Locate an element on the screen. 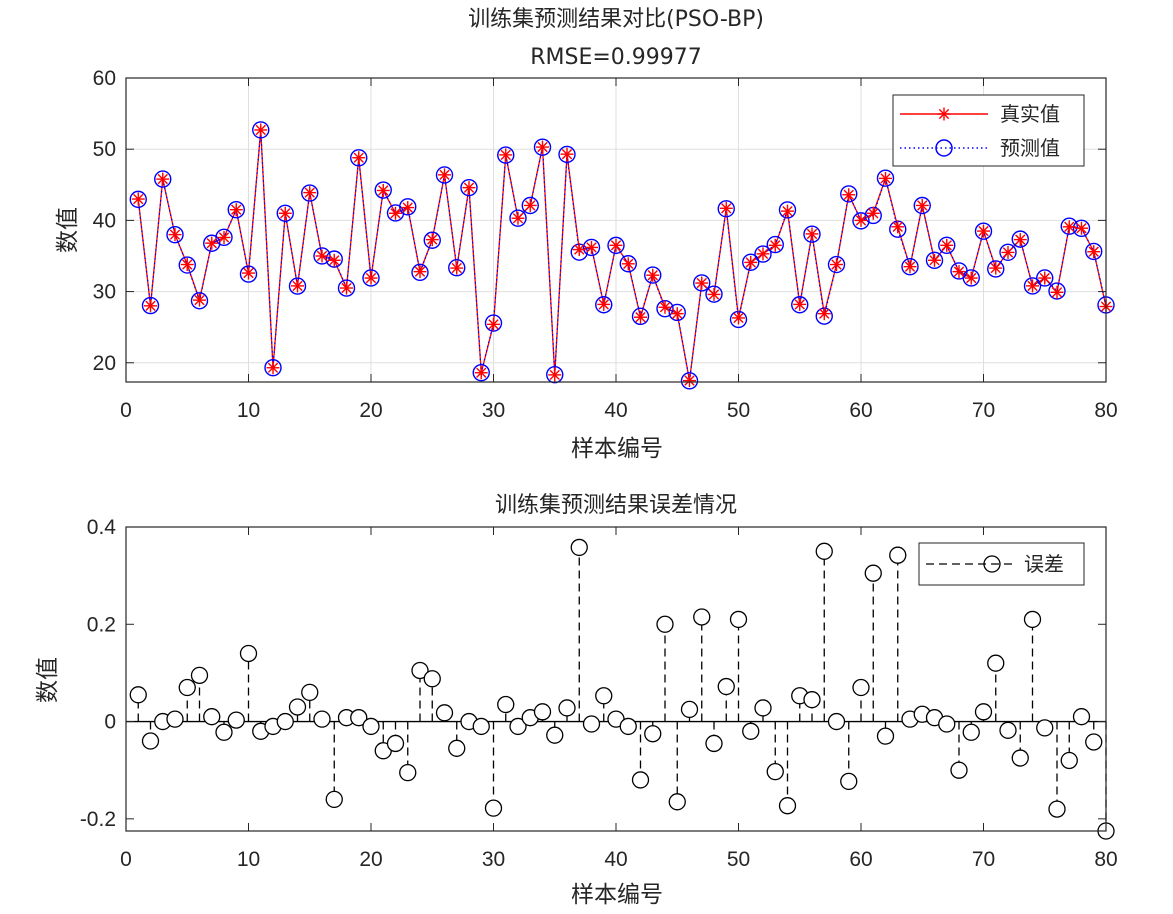 The height and width of the screenshot is (914, 1173). chart1-ytick-label: 20 is located at coordinates (104, 363).